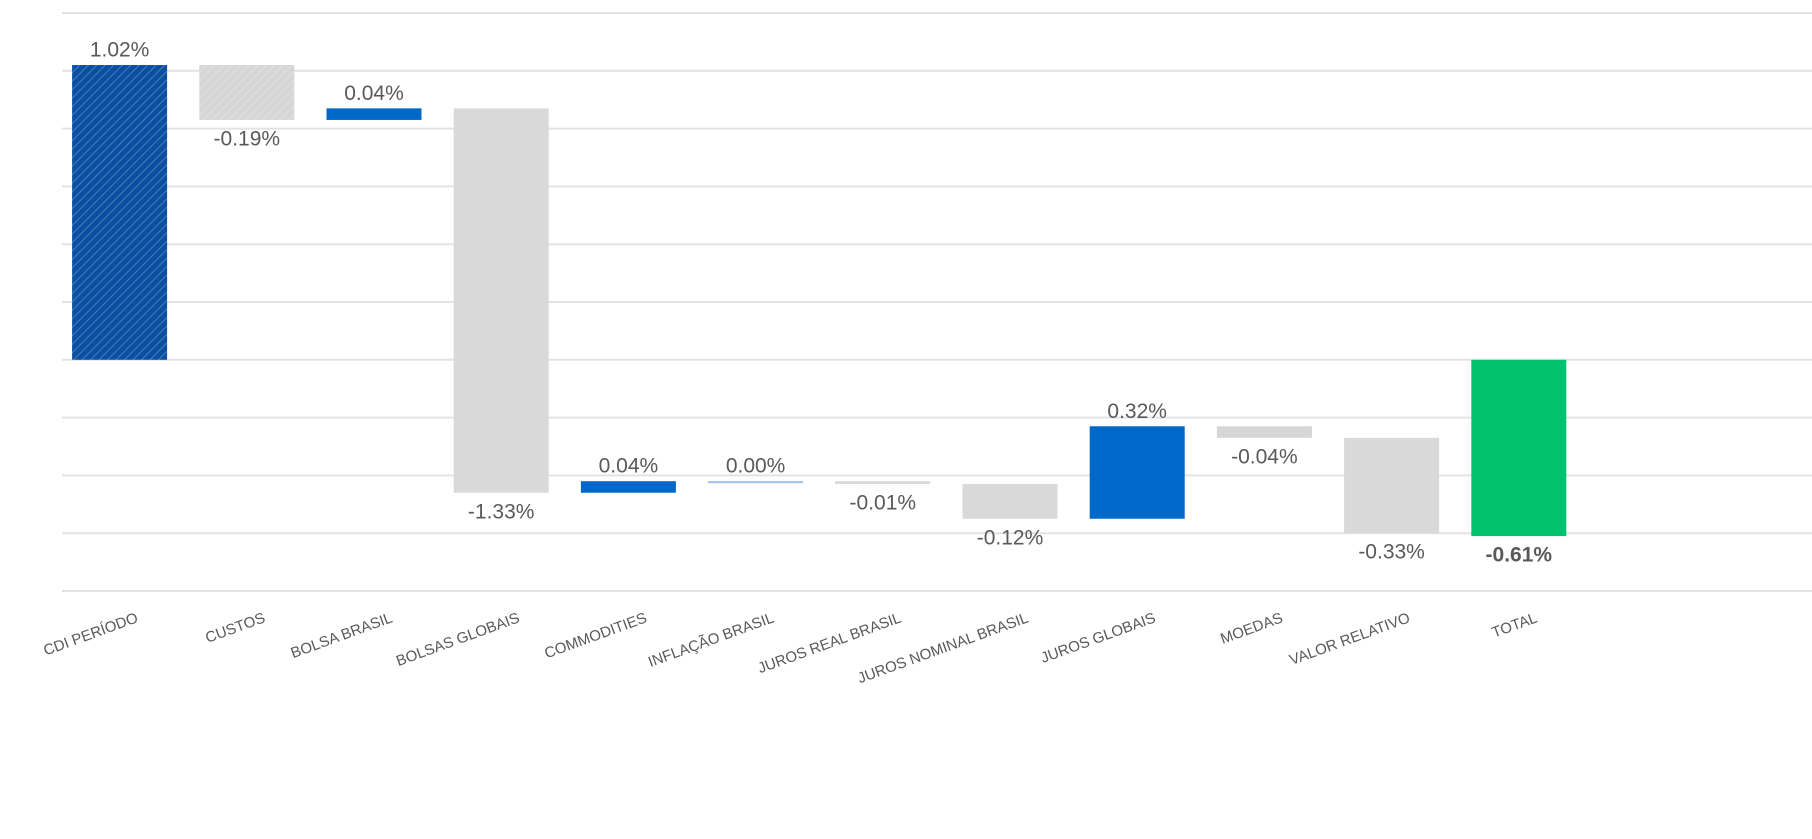 This screenshot has width=1812, height=839. What do you see at coordinates (1264, 456) in the screenshot?
I see `data-label: -0.04%` at bounding box center [1264, 456].